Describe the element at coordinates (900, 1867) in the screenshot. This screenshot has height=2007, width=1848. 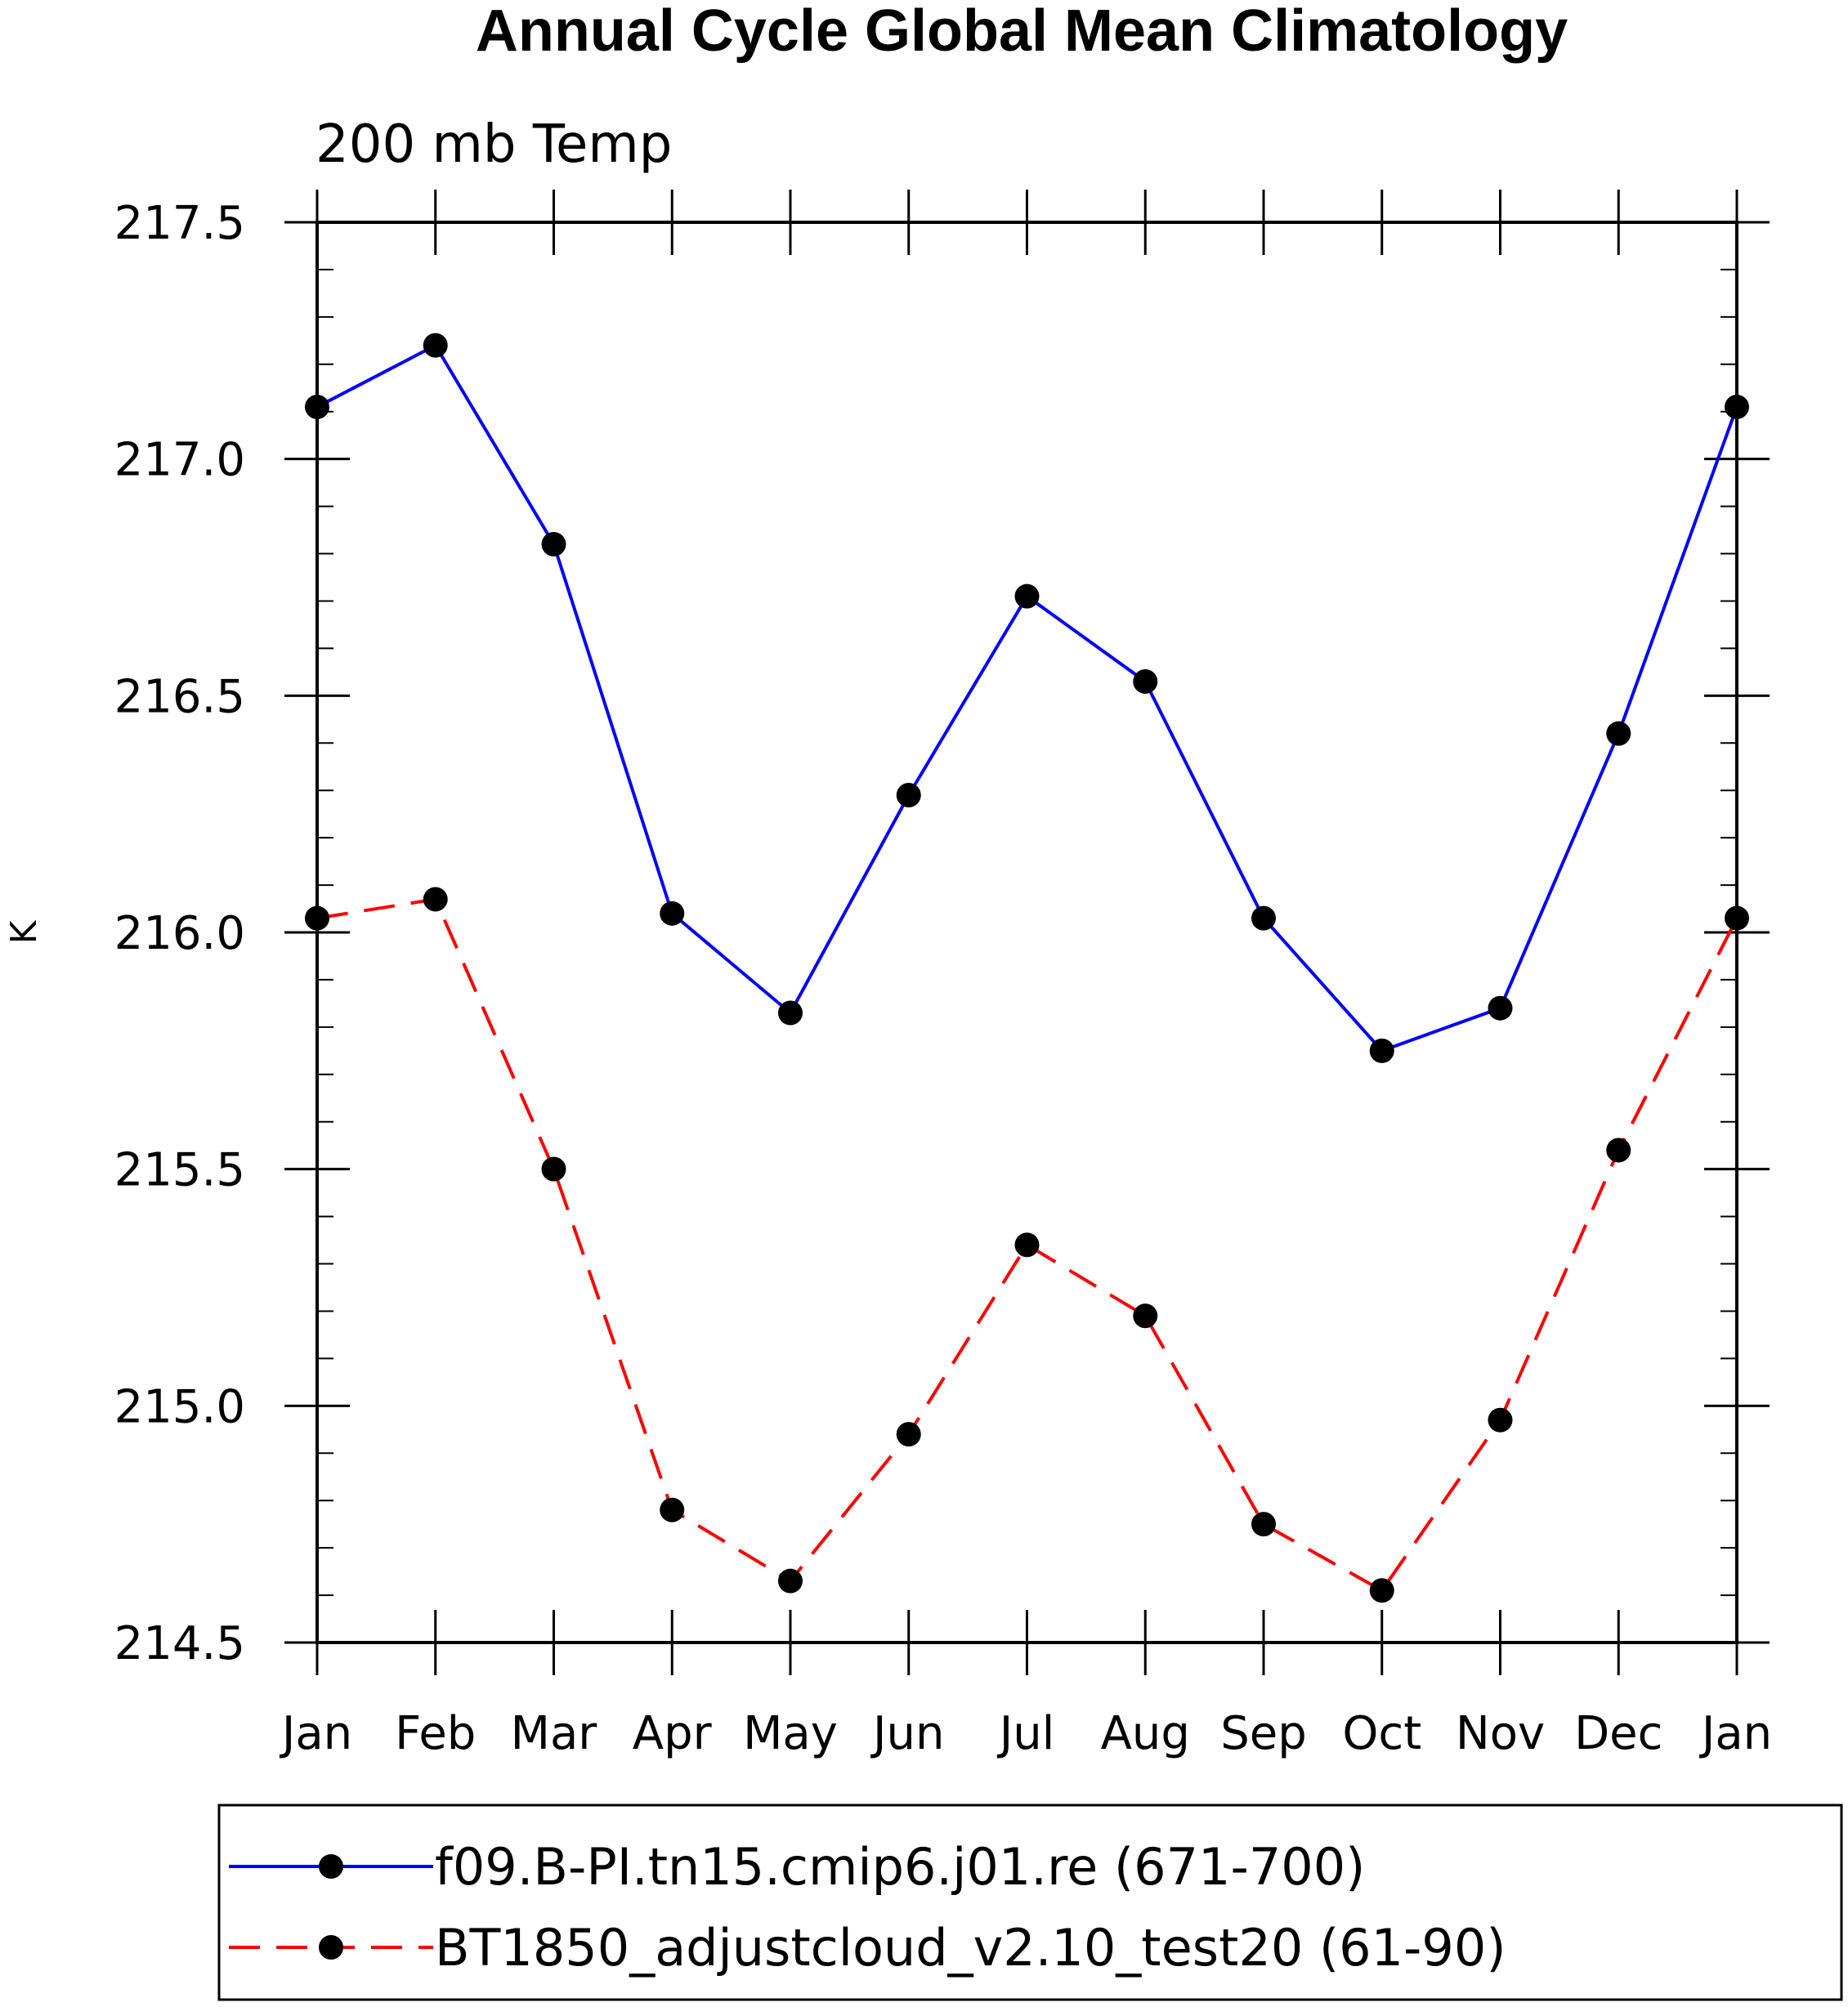
I see `legend-label-1: f09.B-PI.tn15.cmip6.j01.re (671-700)` at that location.